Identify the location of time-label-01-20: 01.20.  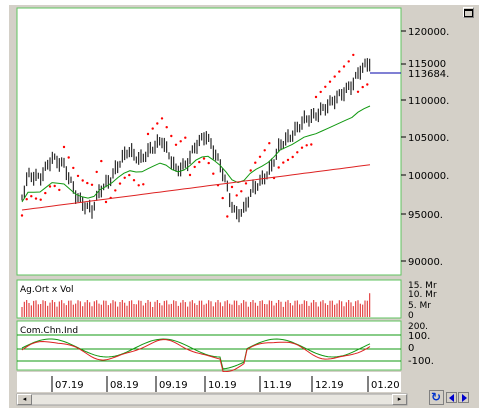
(385, 385).